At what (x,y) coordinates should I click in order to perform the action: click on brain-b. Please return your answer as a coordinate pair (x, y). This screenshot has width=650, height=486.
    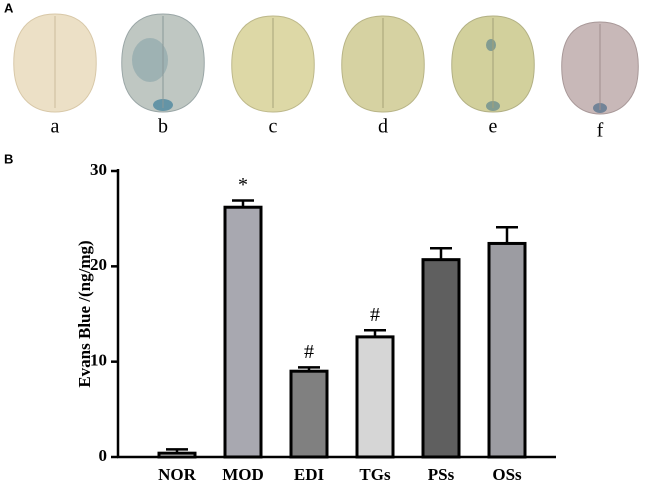
    Looking at the image, I should click on (163, 63).